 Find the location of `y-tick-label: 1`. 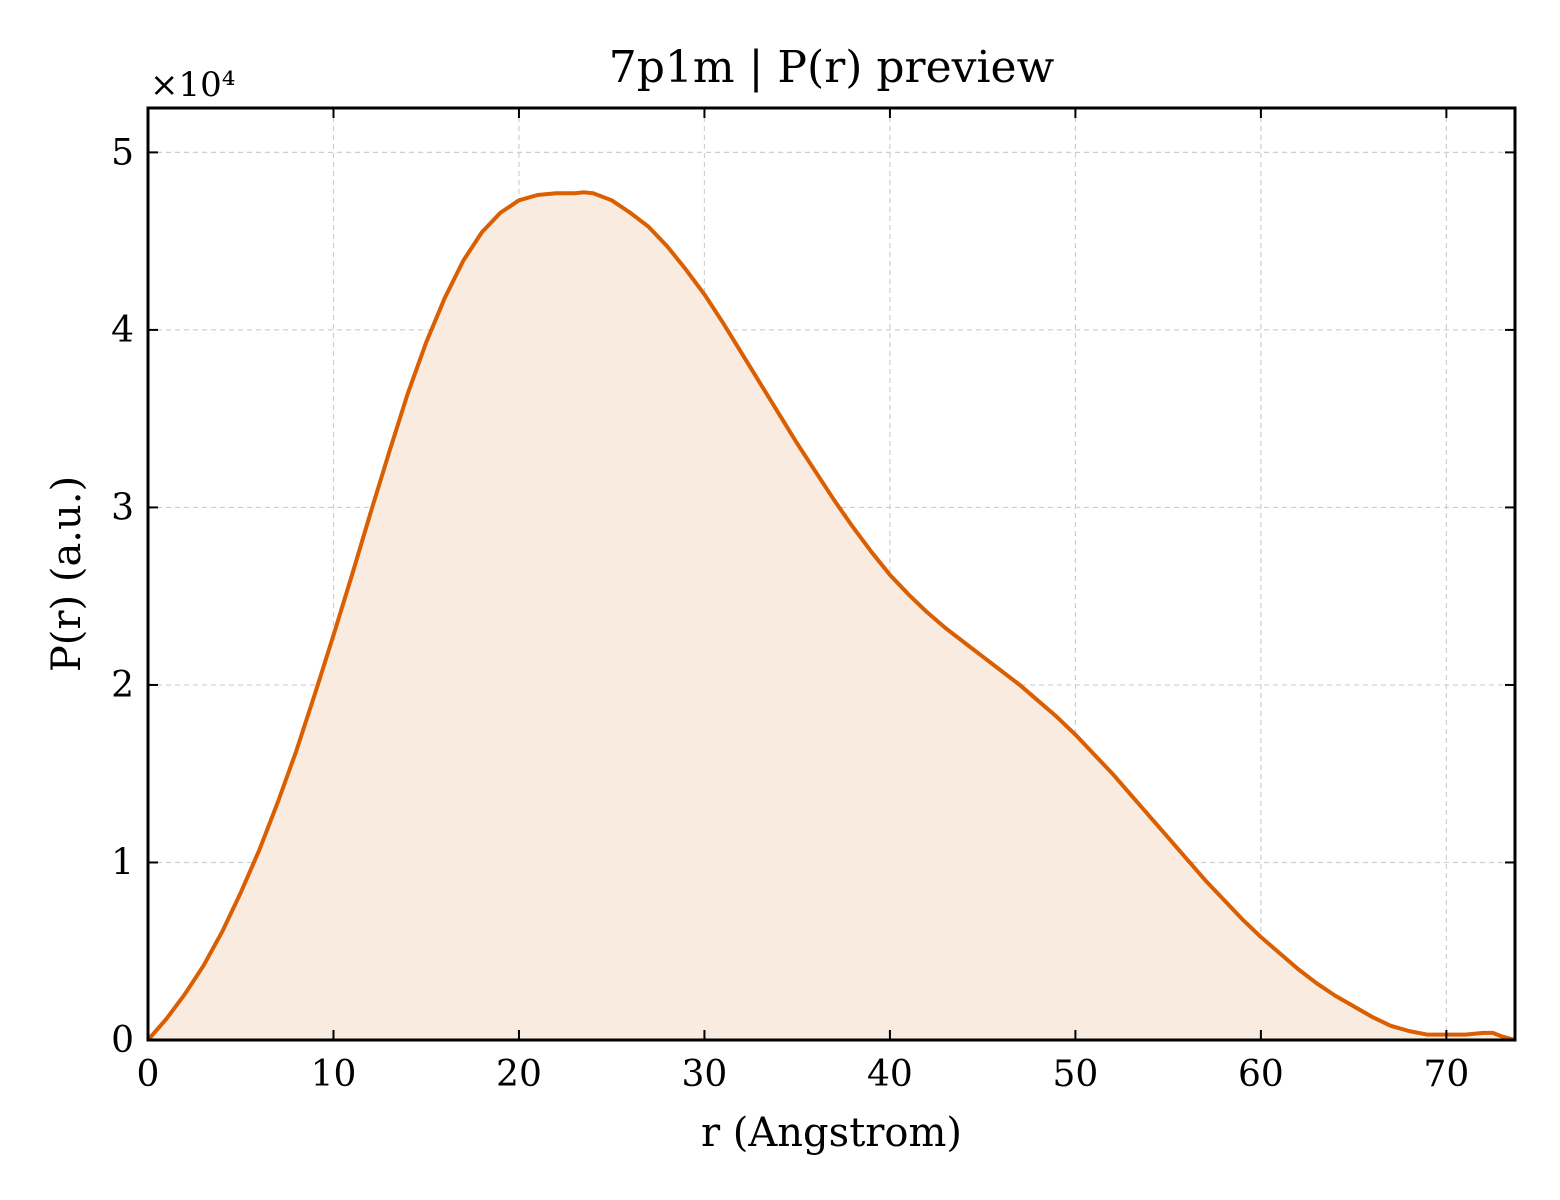

y-tick-label: 1 is located at coordinates (122, 862).